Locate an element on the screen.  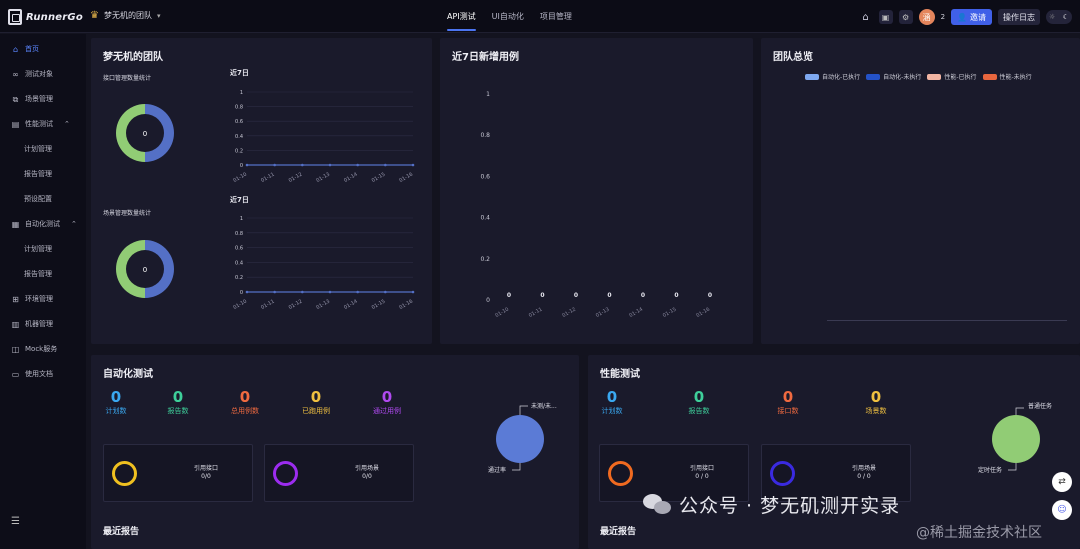
sidebar-item-environment: ⊞ 环境管理 is located at coordinates (43, 299).